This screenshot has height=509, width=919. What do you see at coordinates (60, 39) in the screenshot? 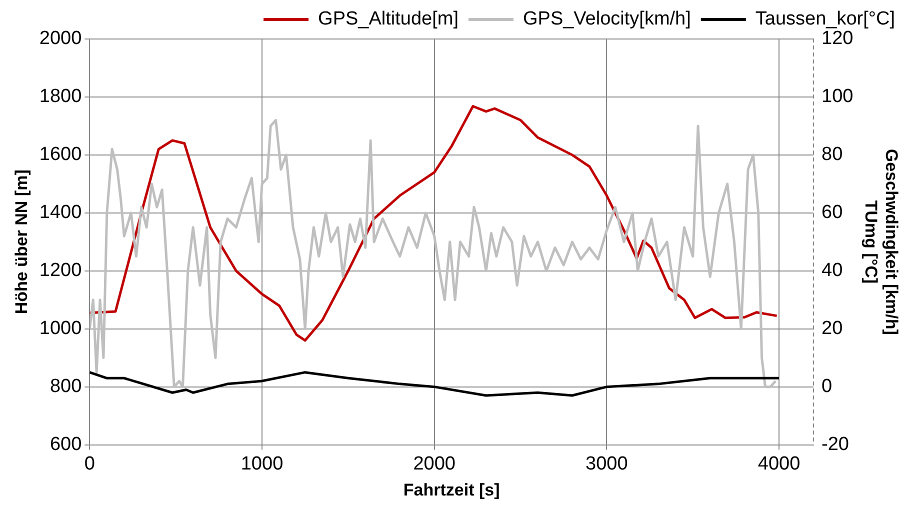
I see `y-tick-label: 2000` at bounding box center [60, 39].